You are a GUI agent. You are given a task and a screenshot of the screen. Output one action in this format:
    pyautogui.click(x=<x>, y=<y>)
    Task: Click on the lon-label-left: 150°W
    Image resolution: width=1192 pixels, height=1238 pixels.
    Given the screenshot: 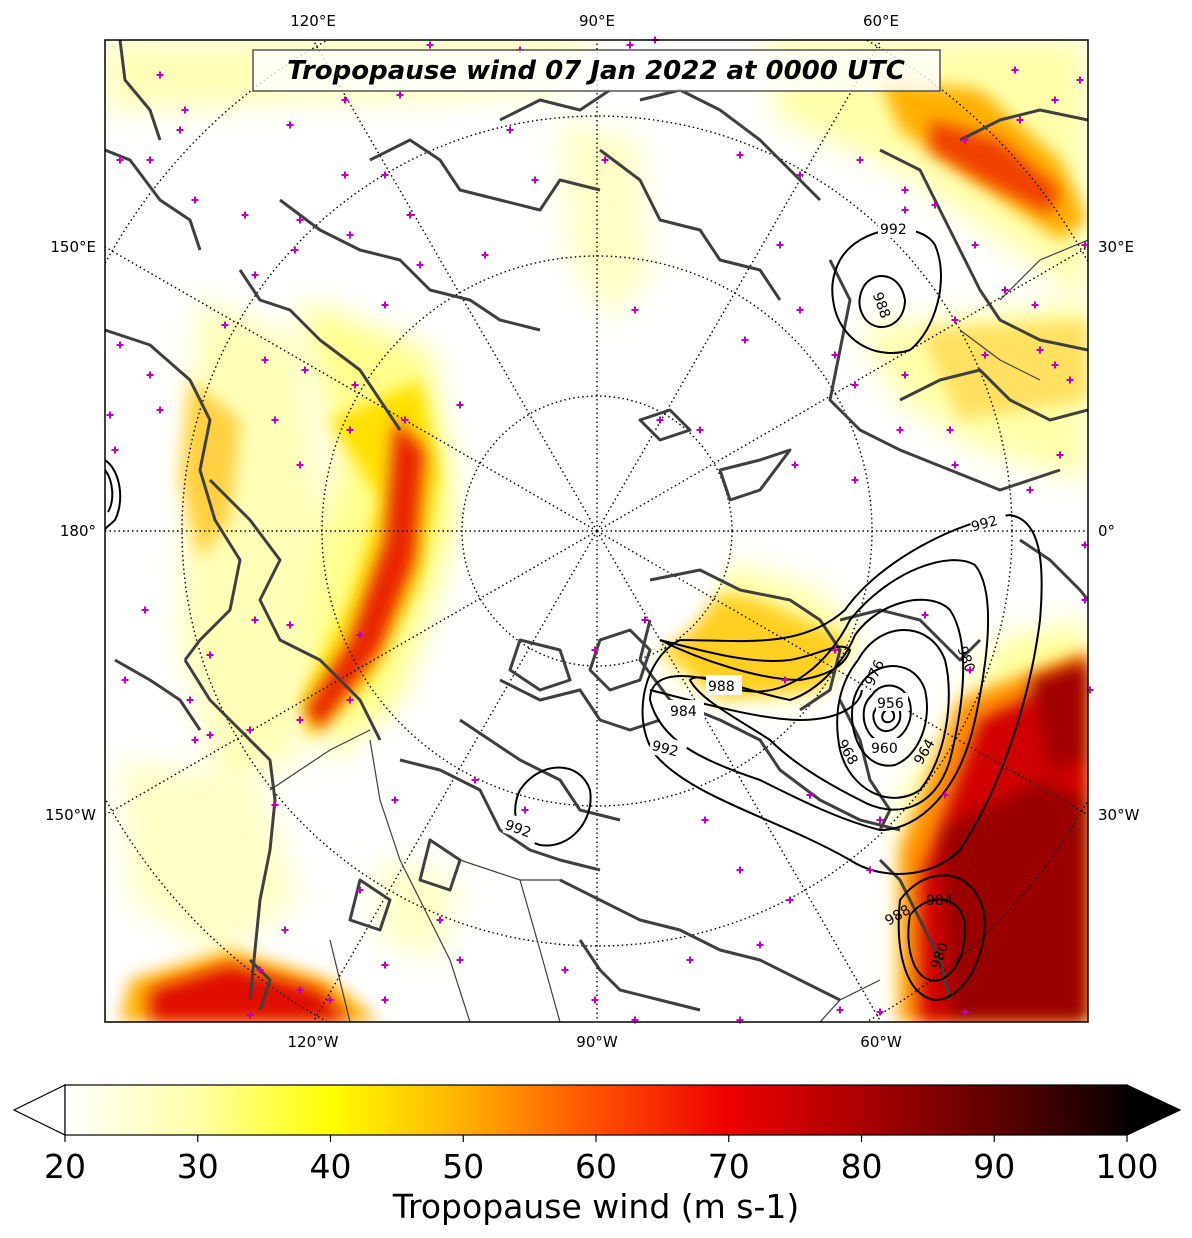 What is the action you would take?
    pyautogui.click(x=70, y=815)
    